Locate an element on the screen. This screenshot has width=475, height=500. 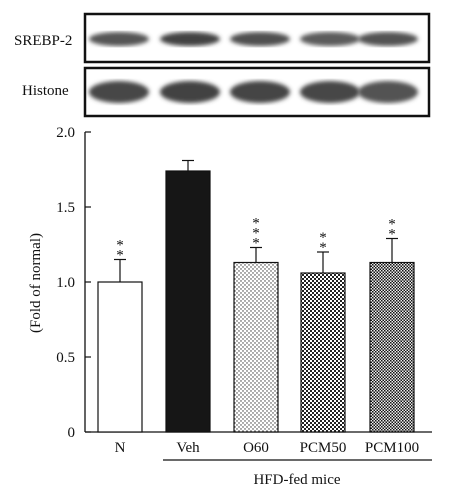
srebp2-bands is located at coordinates (253, 39).